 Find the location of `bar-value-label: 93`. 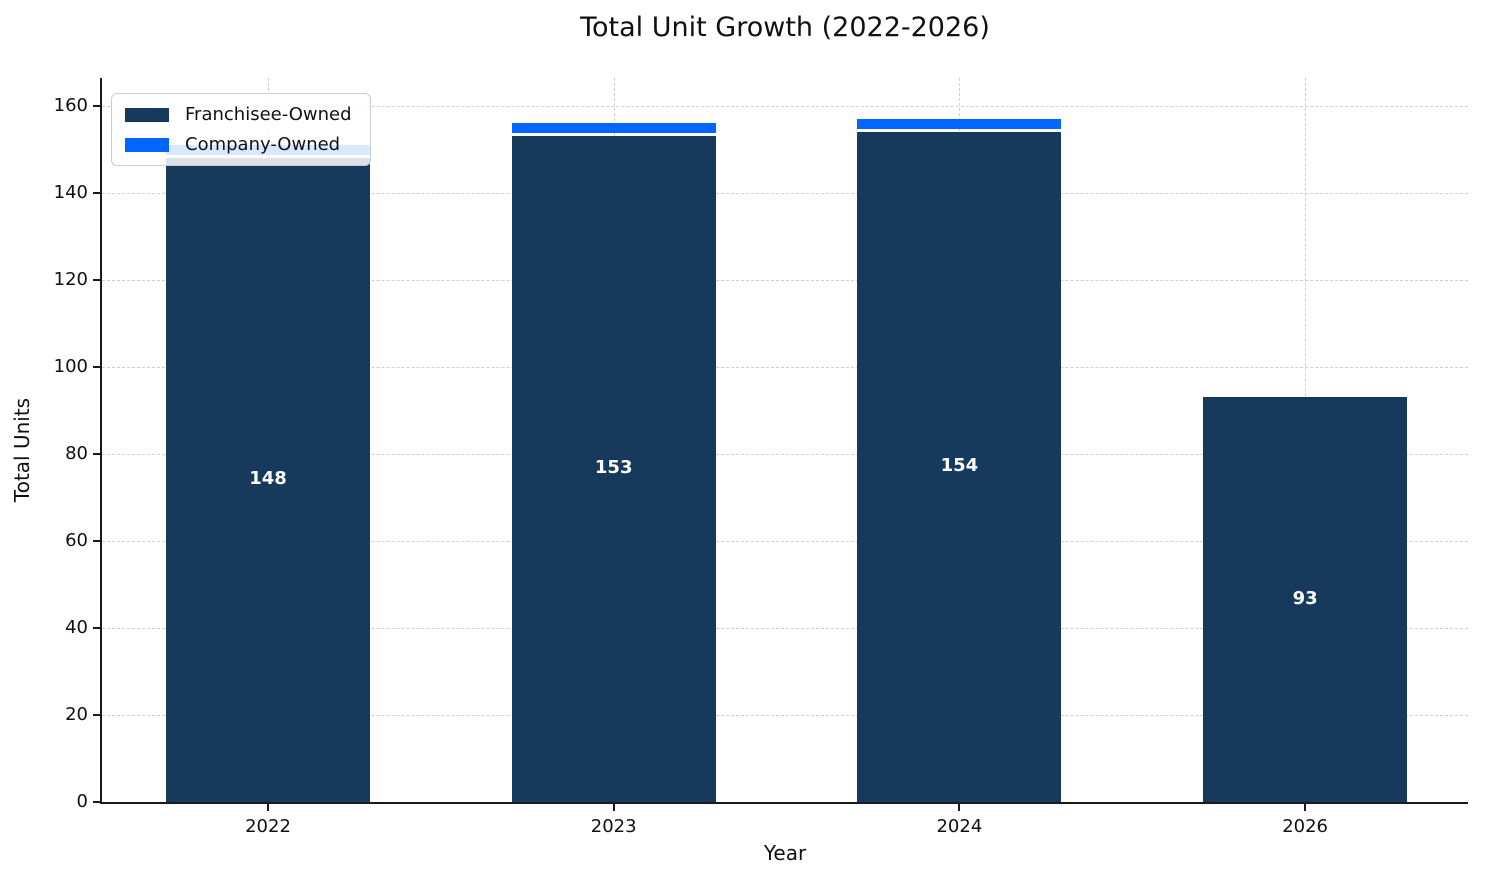

bar-value-label: 93 is located at coordinates (1305, 598).